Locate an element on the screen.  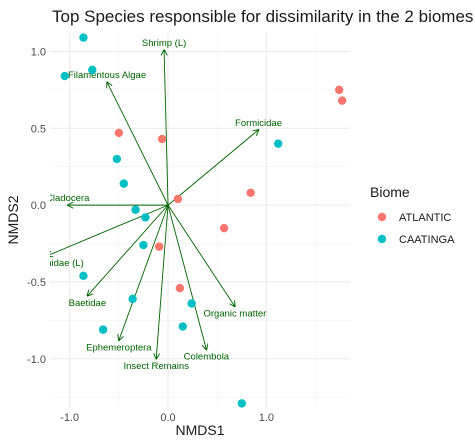
vector-arrow-ephemeroptera is located at coordinates (144, 272).